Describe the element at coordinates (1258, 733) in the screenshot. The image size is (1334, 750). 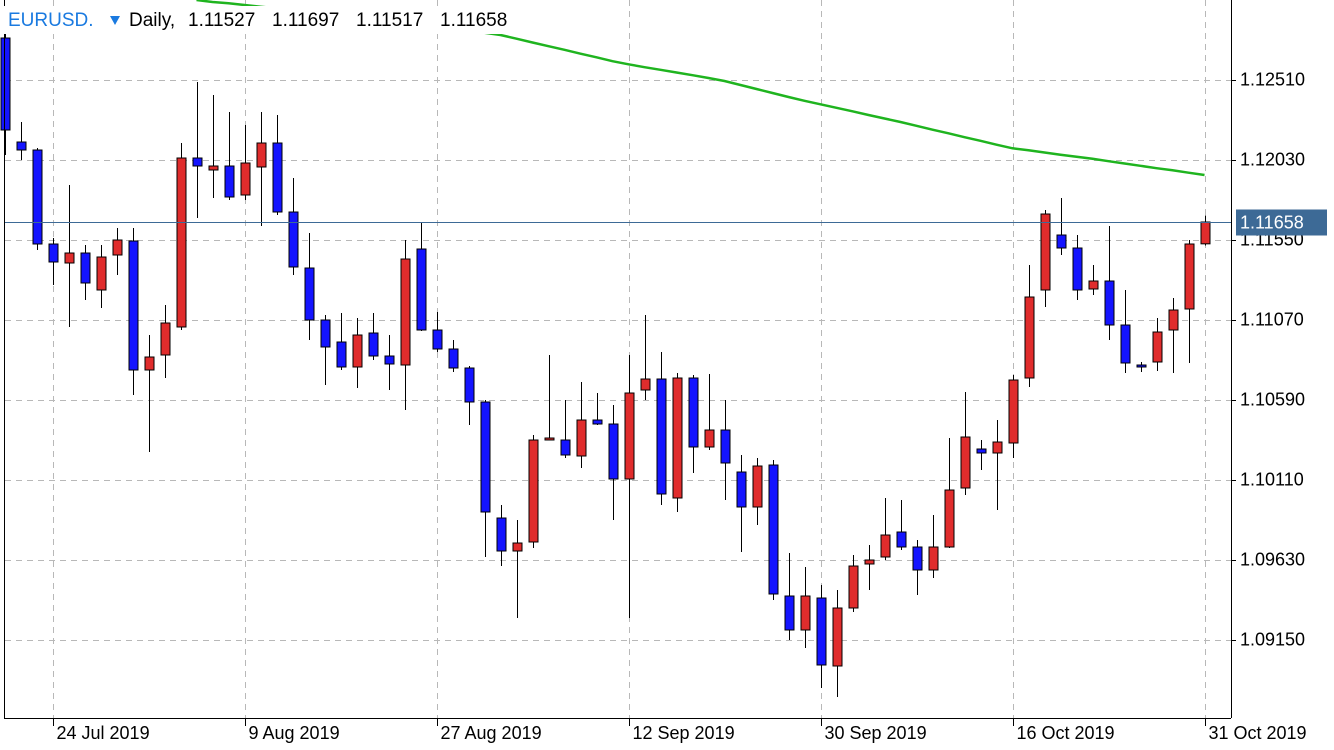
I see `x-tick-label: 31 Oct 2019` at that location.